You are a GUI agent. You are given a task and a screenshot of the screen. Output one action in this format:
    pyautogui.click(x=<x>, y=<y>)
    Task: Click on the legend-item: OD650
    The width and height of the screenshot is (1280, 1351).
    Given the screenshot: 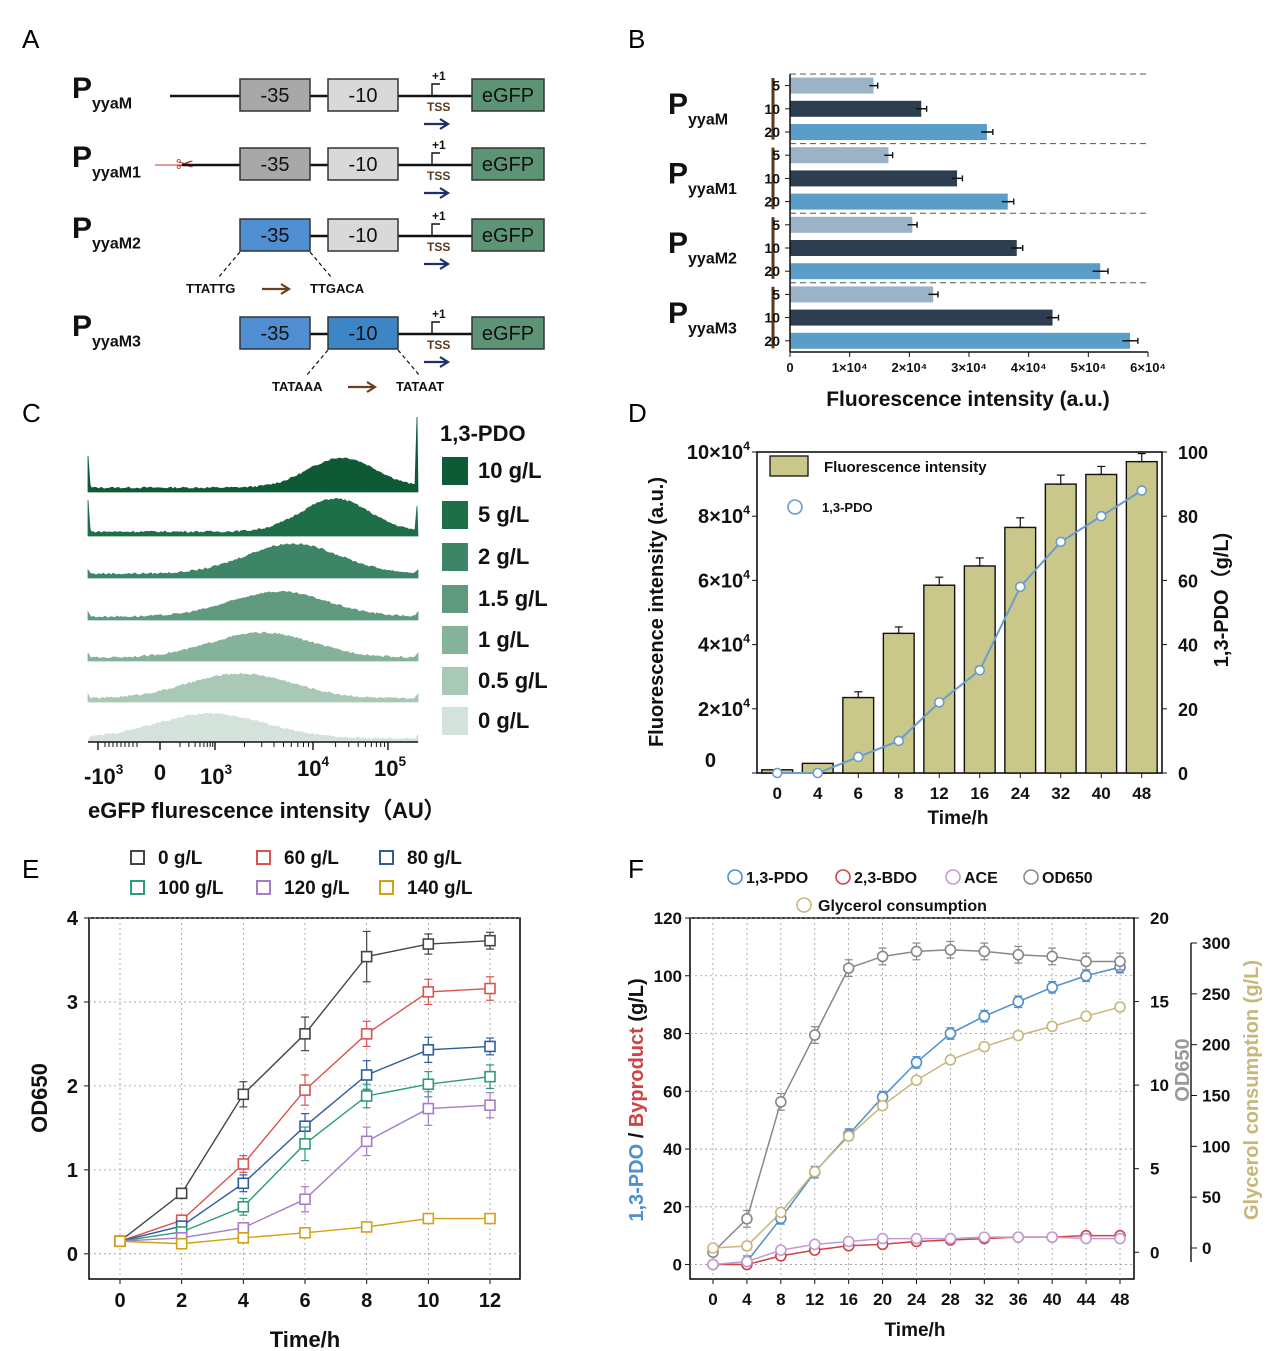 What is the action you would take?
    pyautogui.click(x=1058, y=878)
    